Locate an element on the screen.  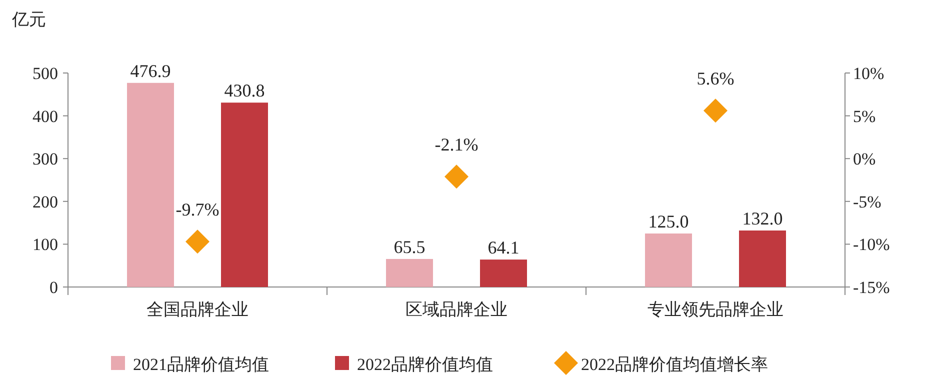
data-label: 476.9 is located at coordinates (150, 70).